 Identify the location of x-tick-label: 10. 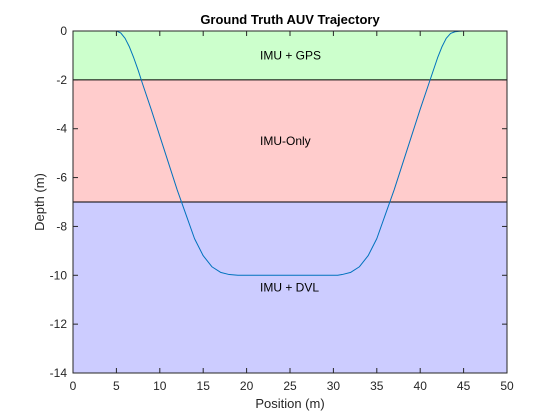
(160, 386).